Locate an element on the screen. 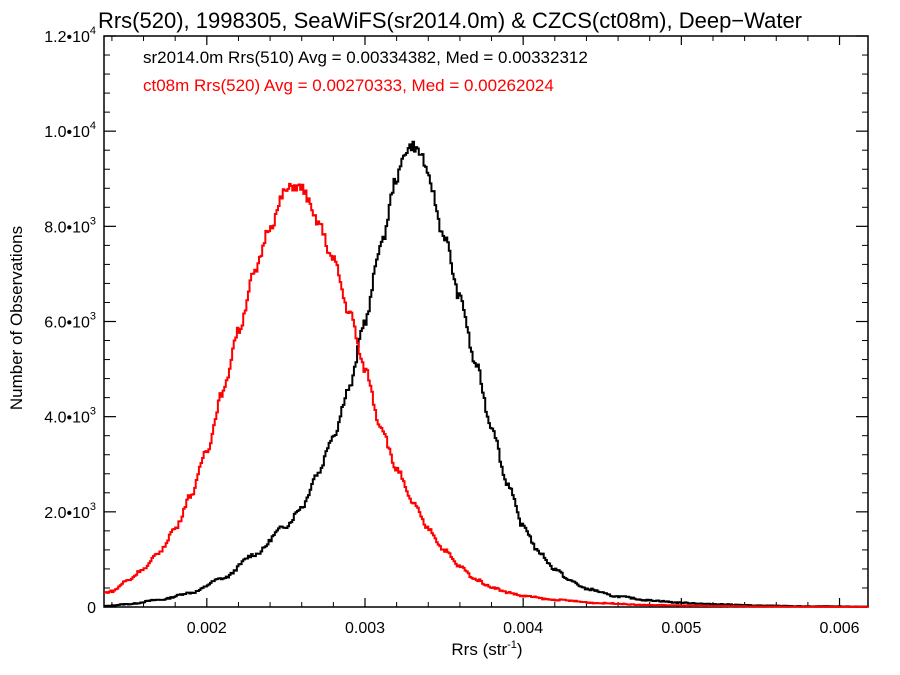  x-tick-label: 0.006 is located at coordinates (840, 628).